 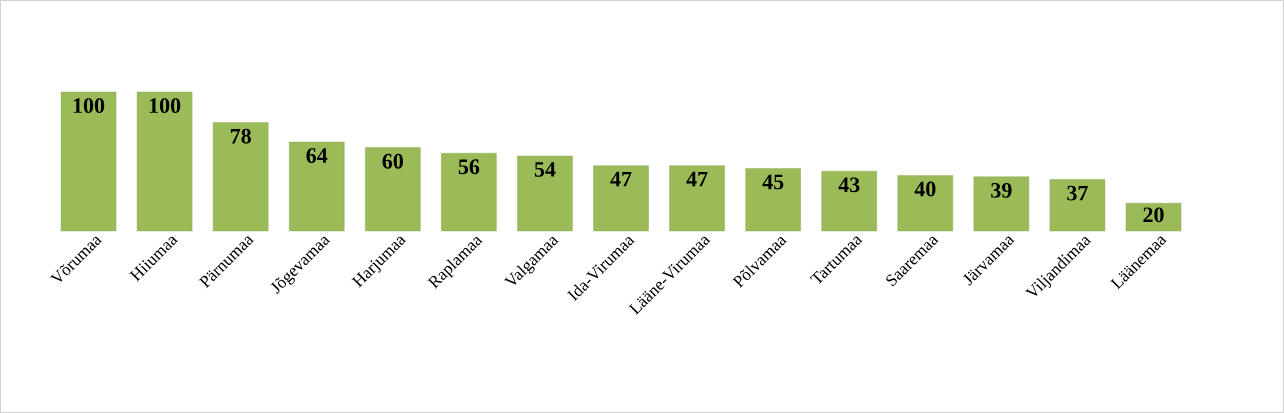 I want to click on data-label: 43, so click(x=849, y=185).